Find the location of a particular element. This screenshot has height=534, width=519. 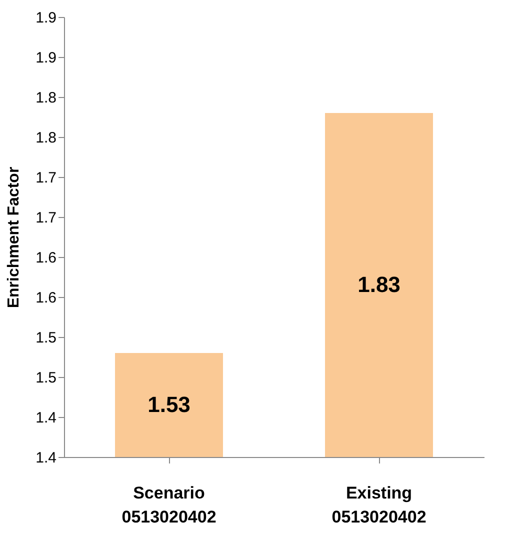

data-label: 1.83 is located at coordinates (379, 284).